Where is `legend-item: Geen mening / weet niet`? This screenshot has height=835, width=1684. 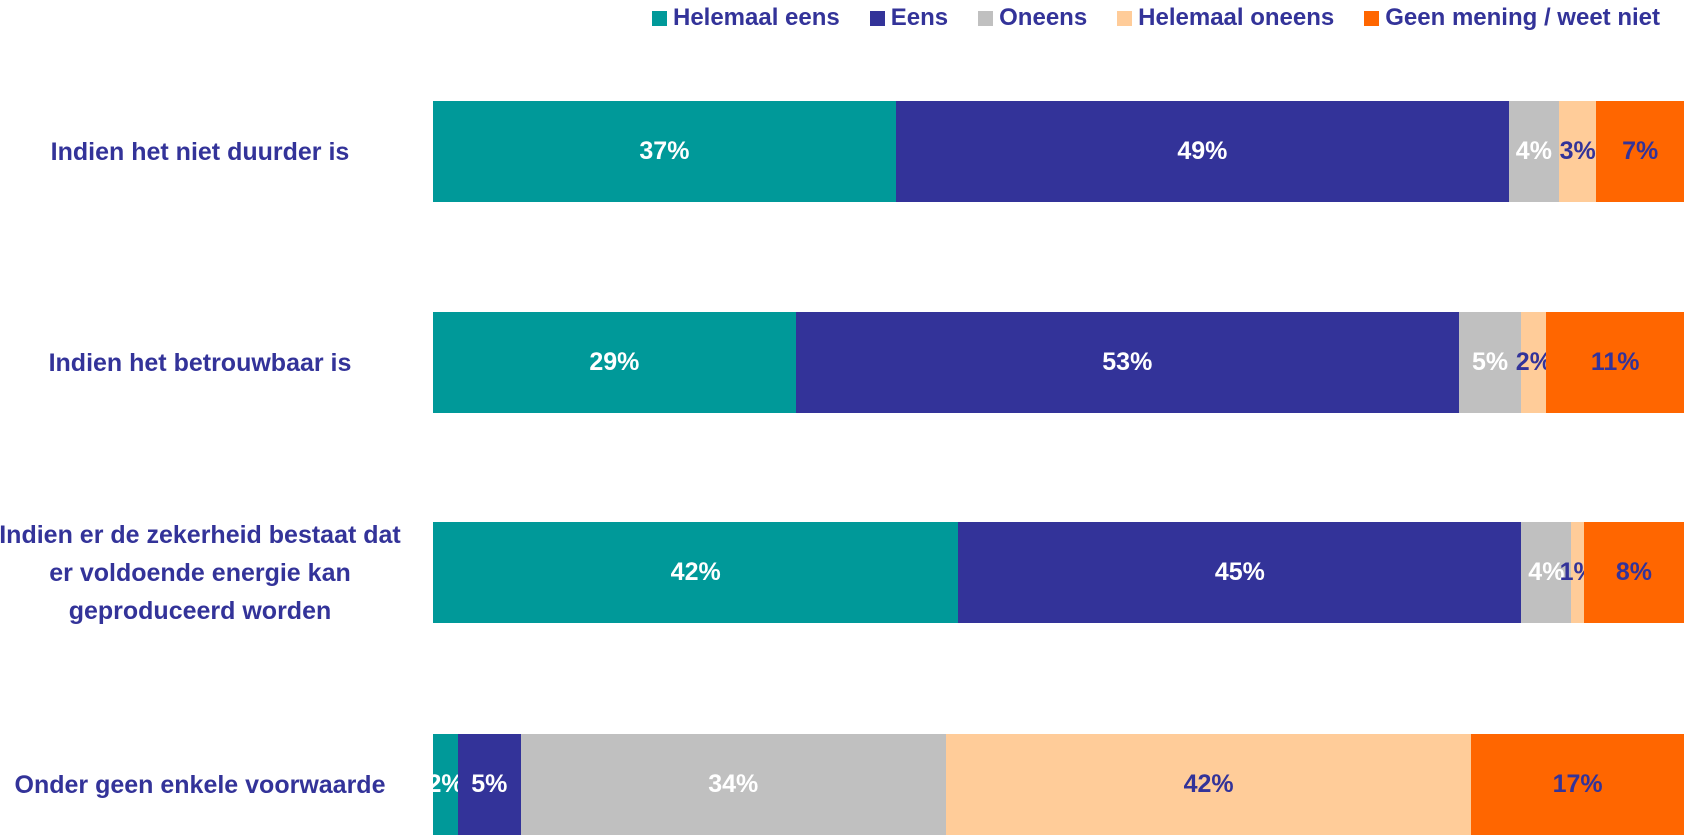
legend-item: Geen mening / weet niet is located at coordinates (1512, 18).